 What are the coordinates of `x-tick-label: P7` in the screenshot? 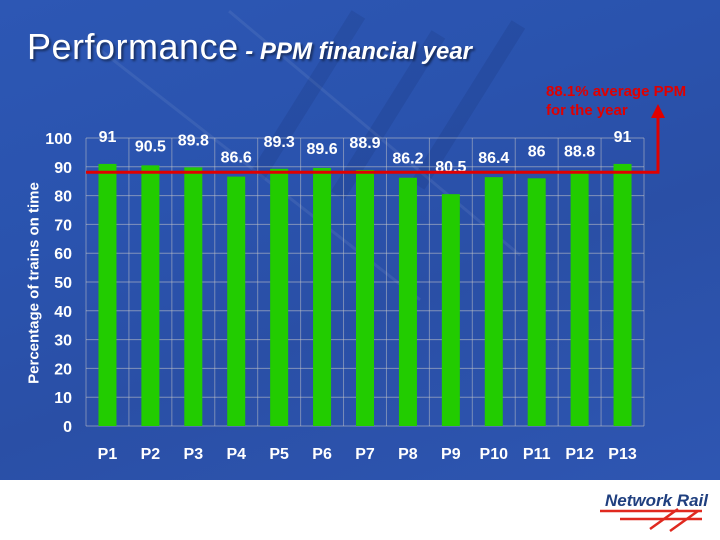 It's located at (365, 454).